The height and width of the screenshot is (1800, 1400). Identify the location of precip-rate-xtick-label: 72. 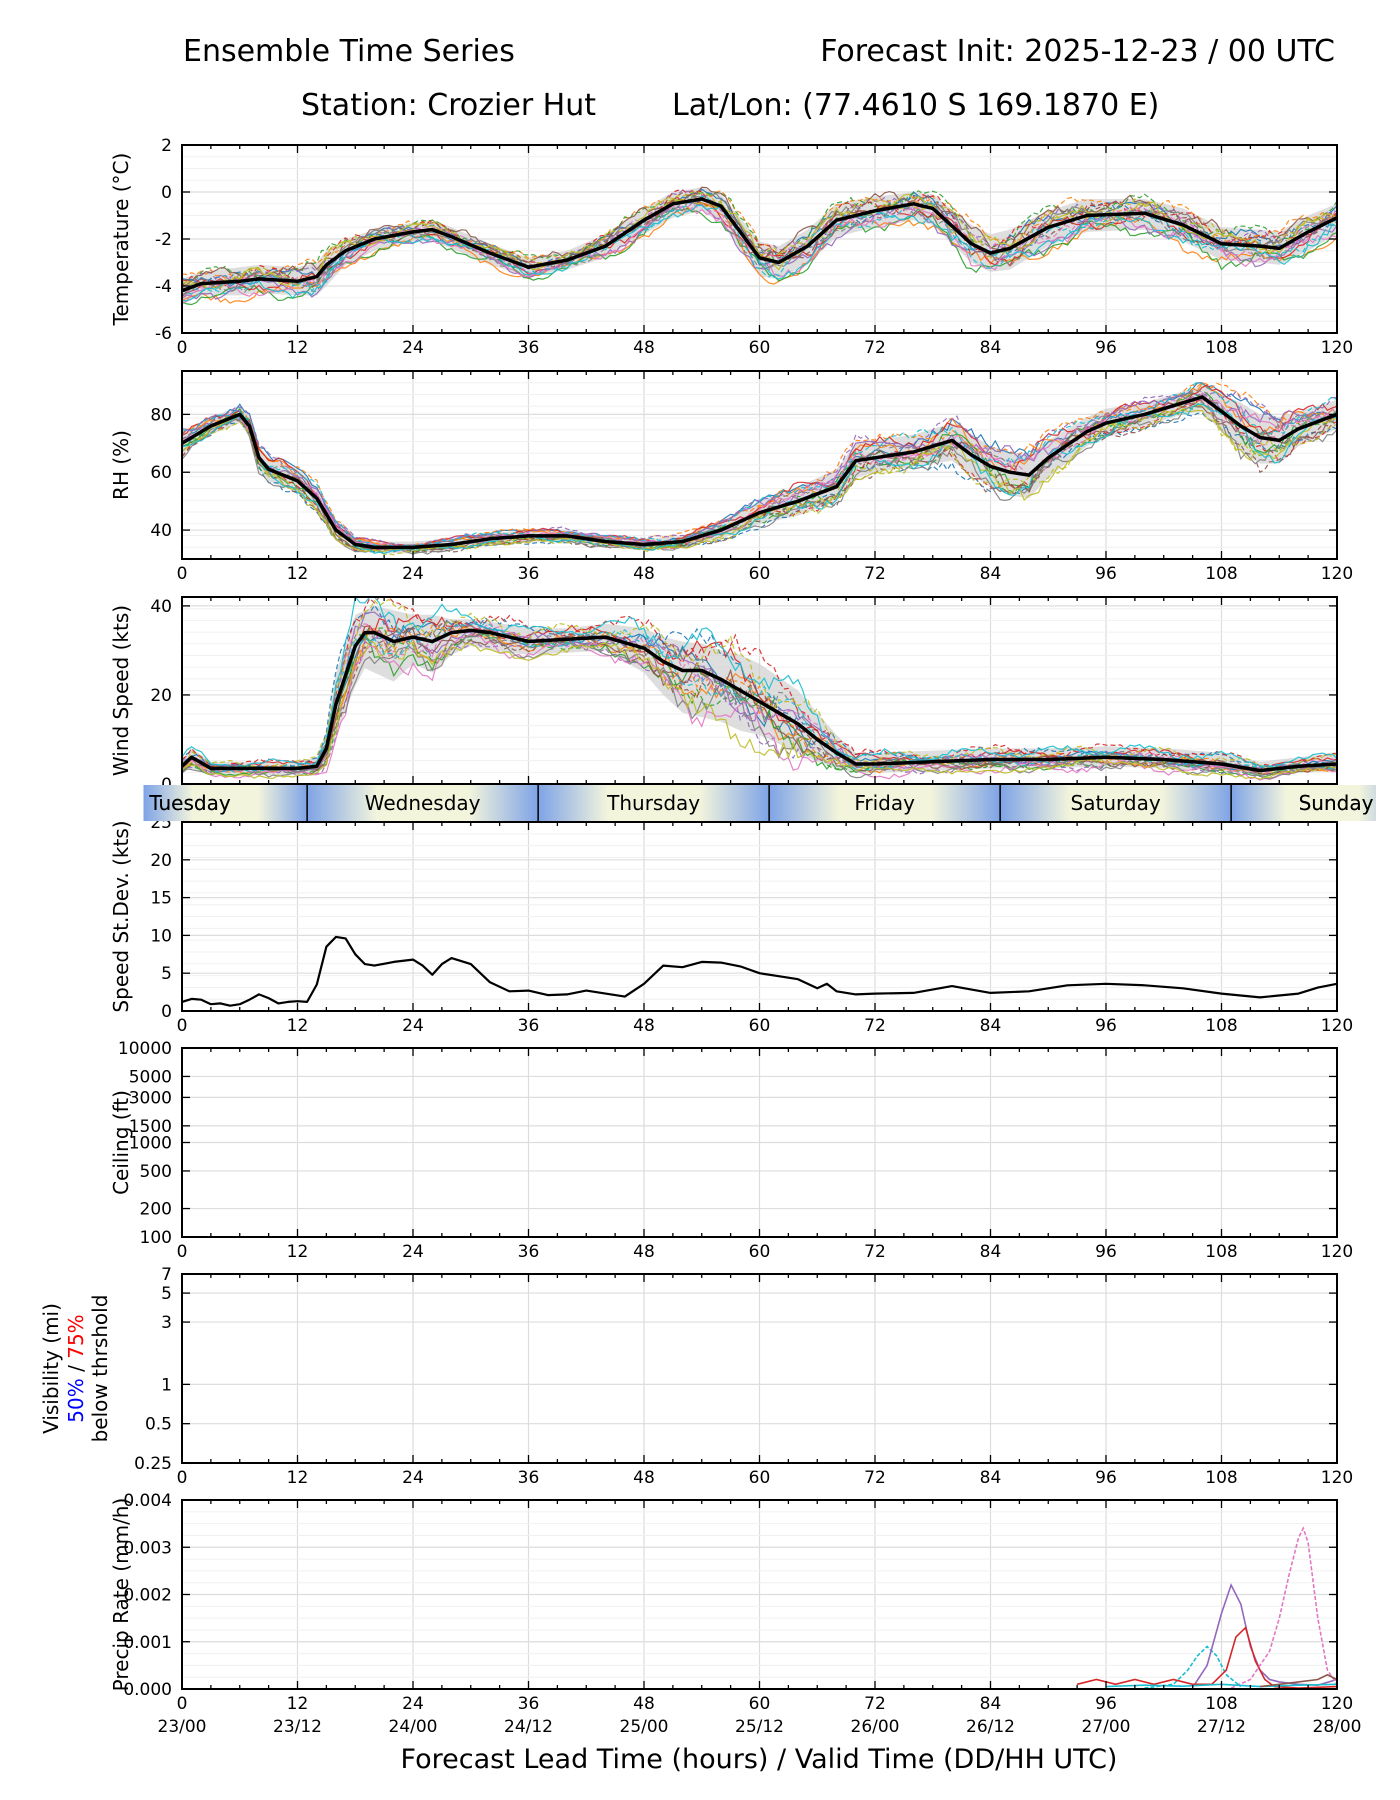
(875, 1704).